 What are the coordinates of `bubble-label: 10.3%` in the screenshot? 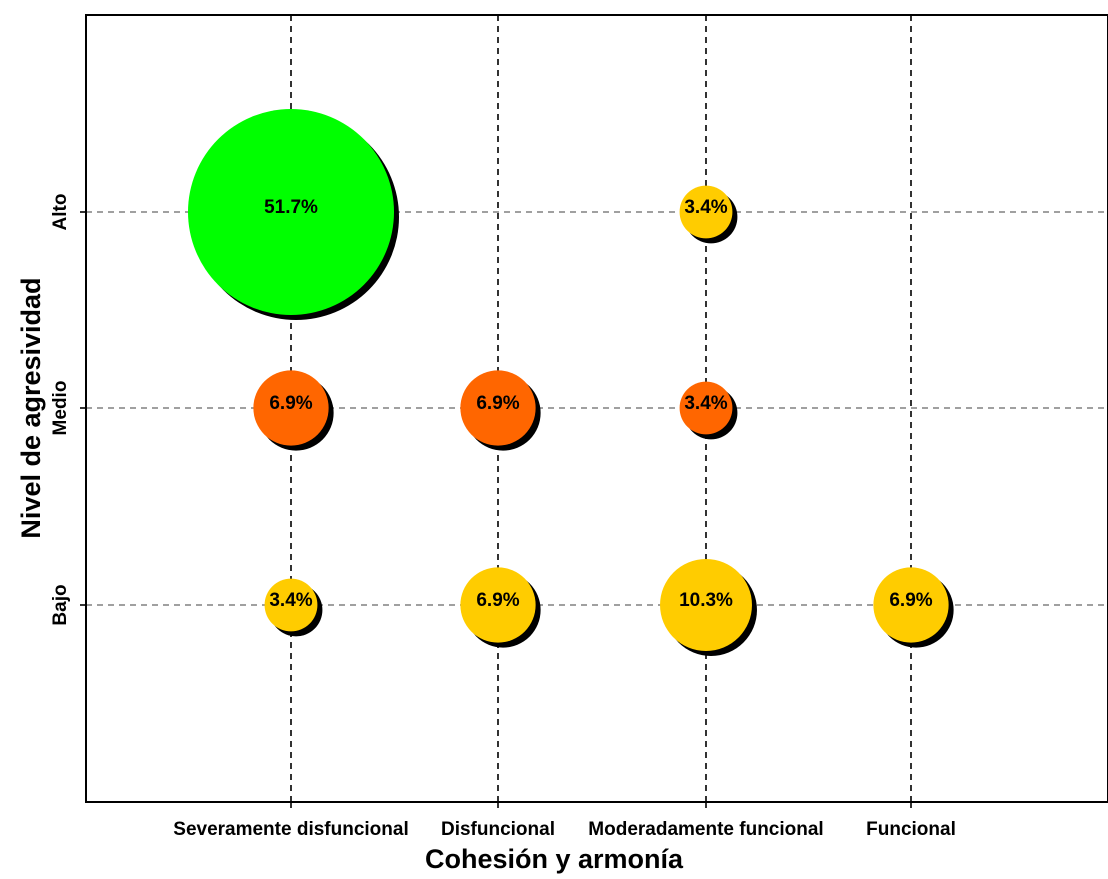 It's located at (706, 600).